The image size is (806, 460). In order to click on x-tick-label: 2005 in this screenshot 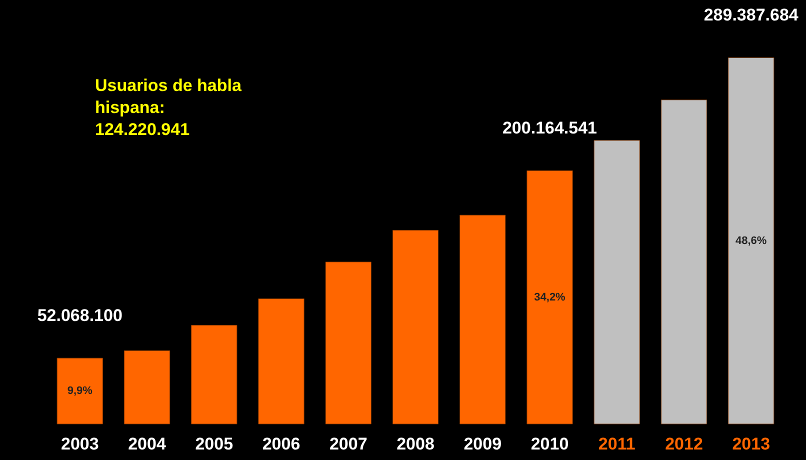, I will do `click(214, 444)`.